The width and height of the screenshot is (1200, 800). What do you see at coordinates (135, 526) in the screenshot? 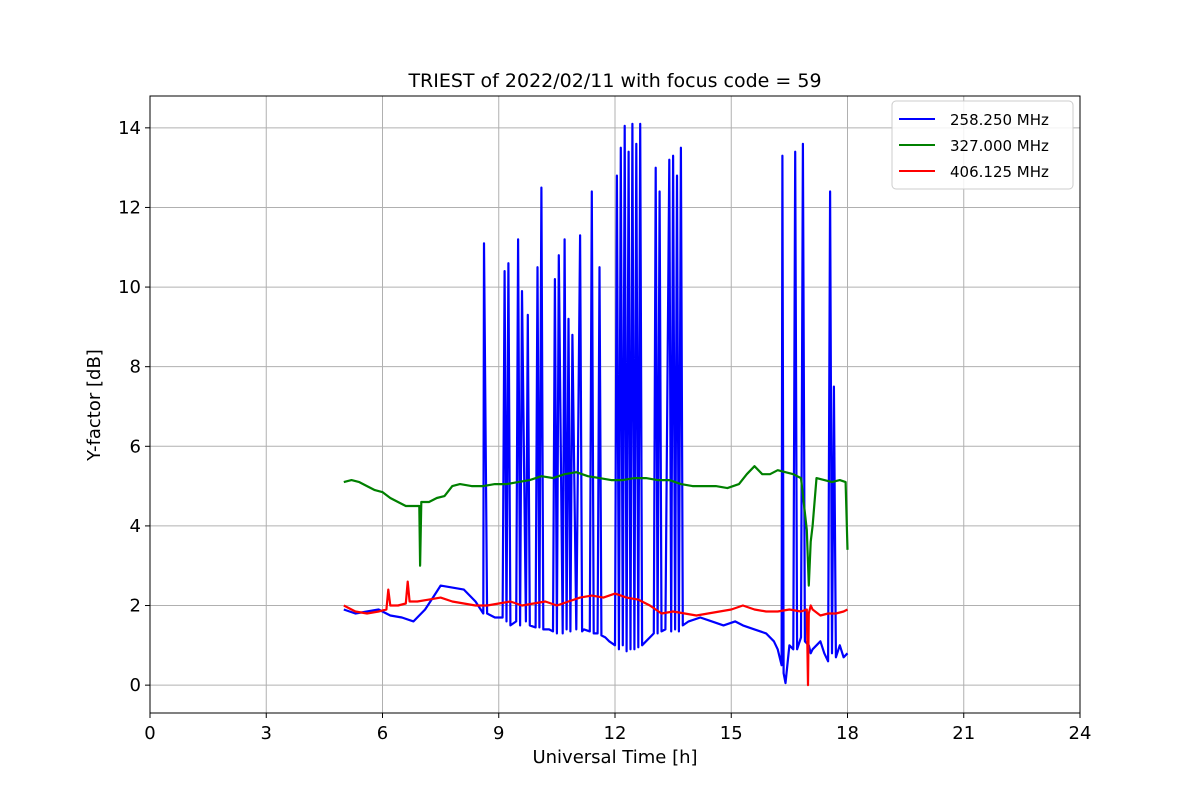
I see `y-tick-label: 4` at bounding box center [135, 526].